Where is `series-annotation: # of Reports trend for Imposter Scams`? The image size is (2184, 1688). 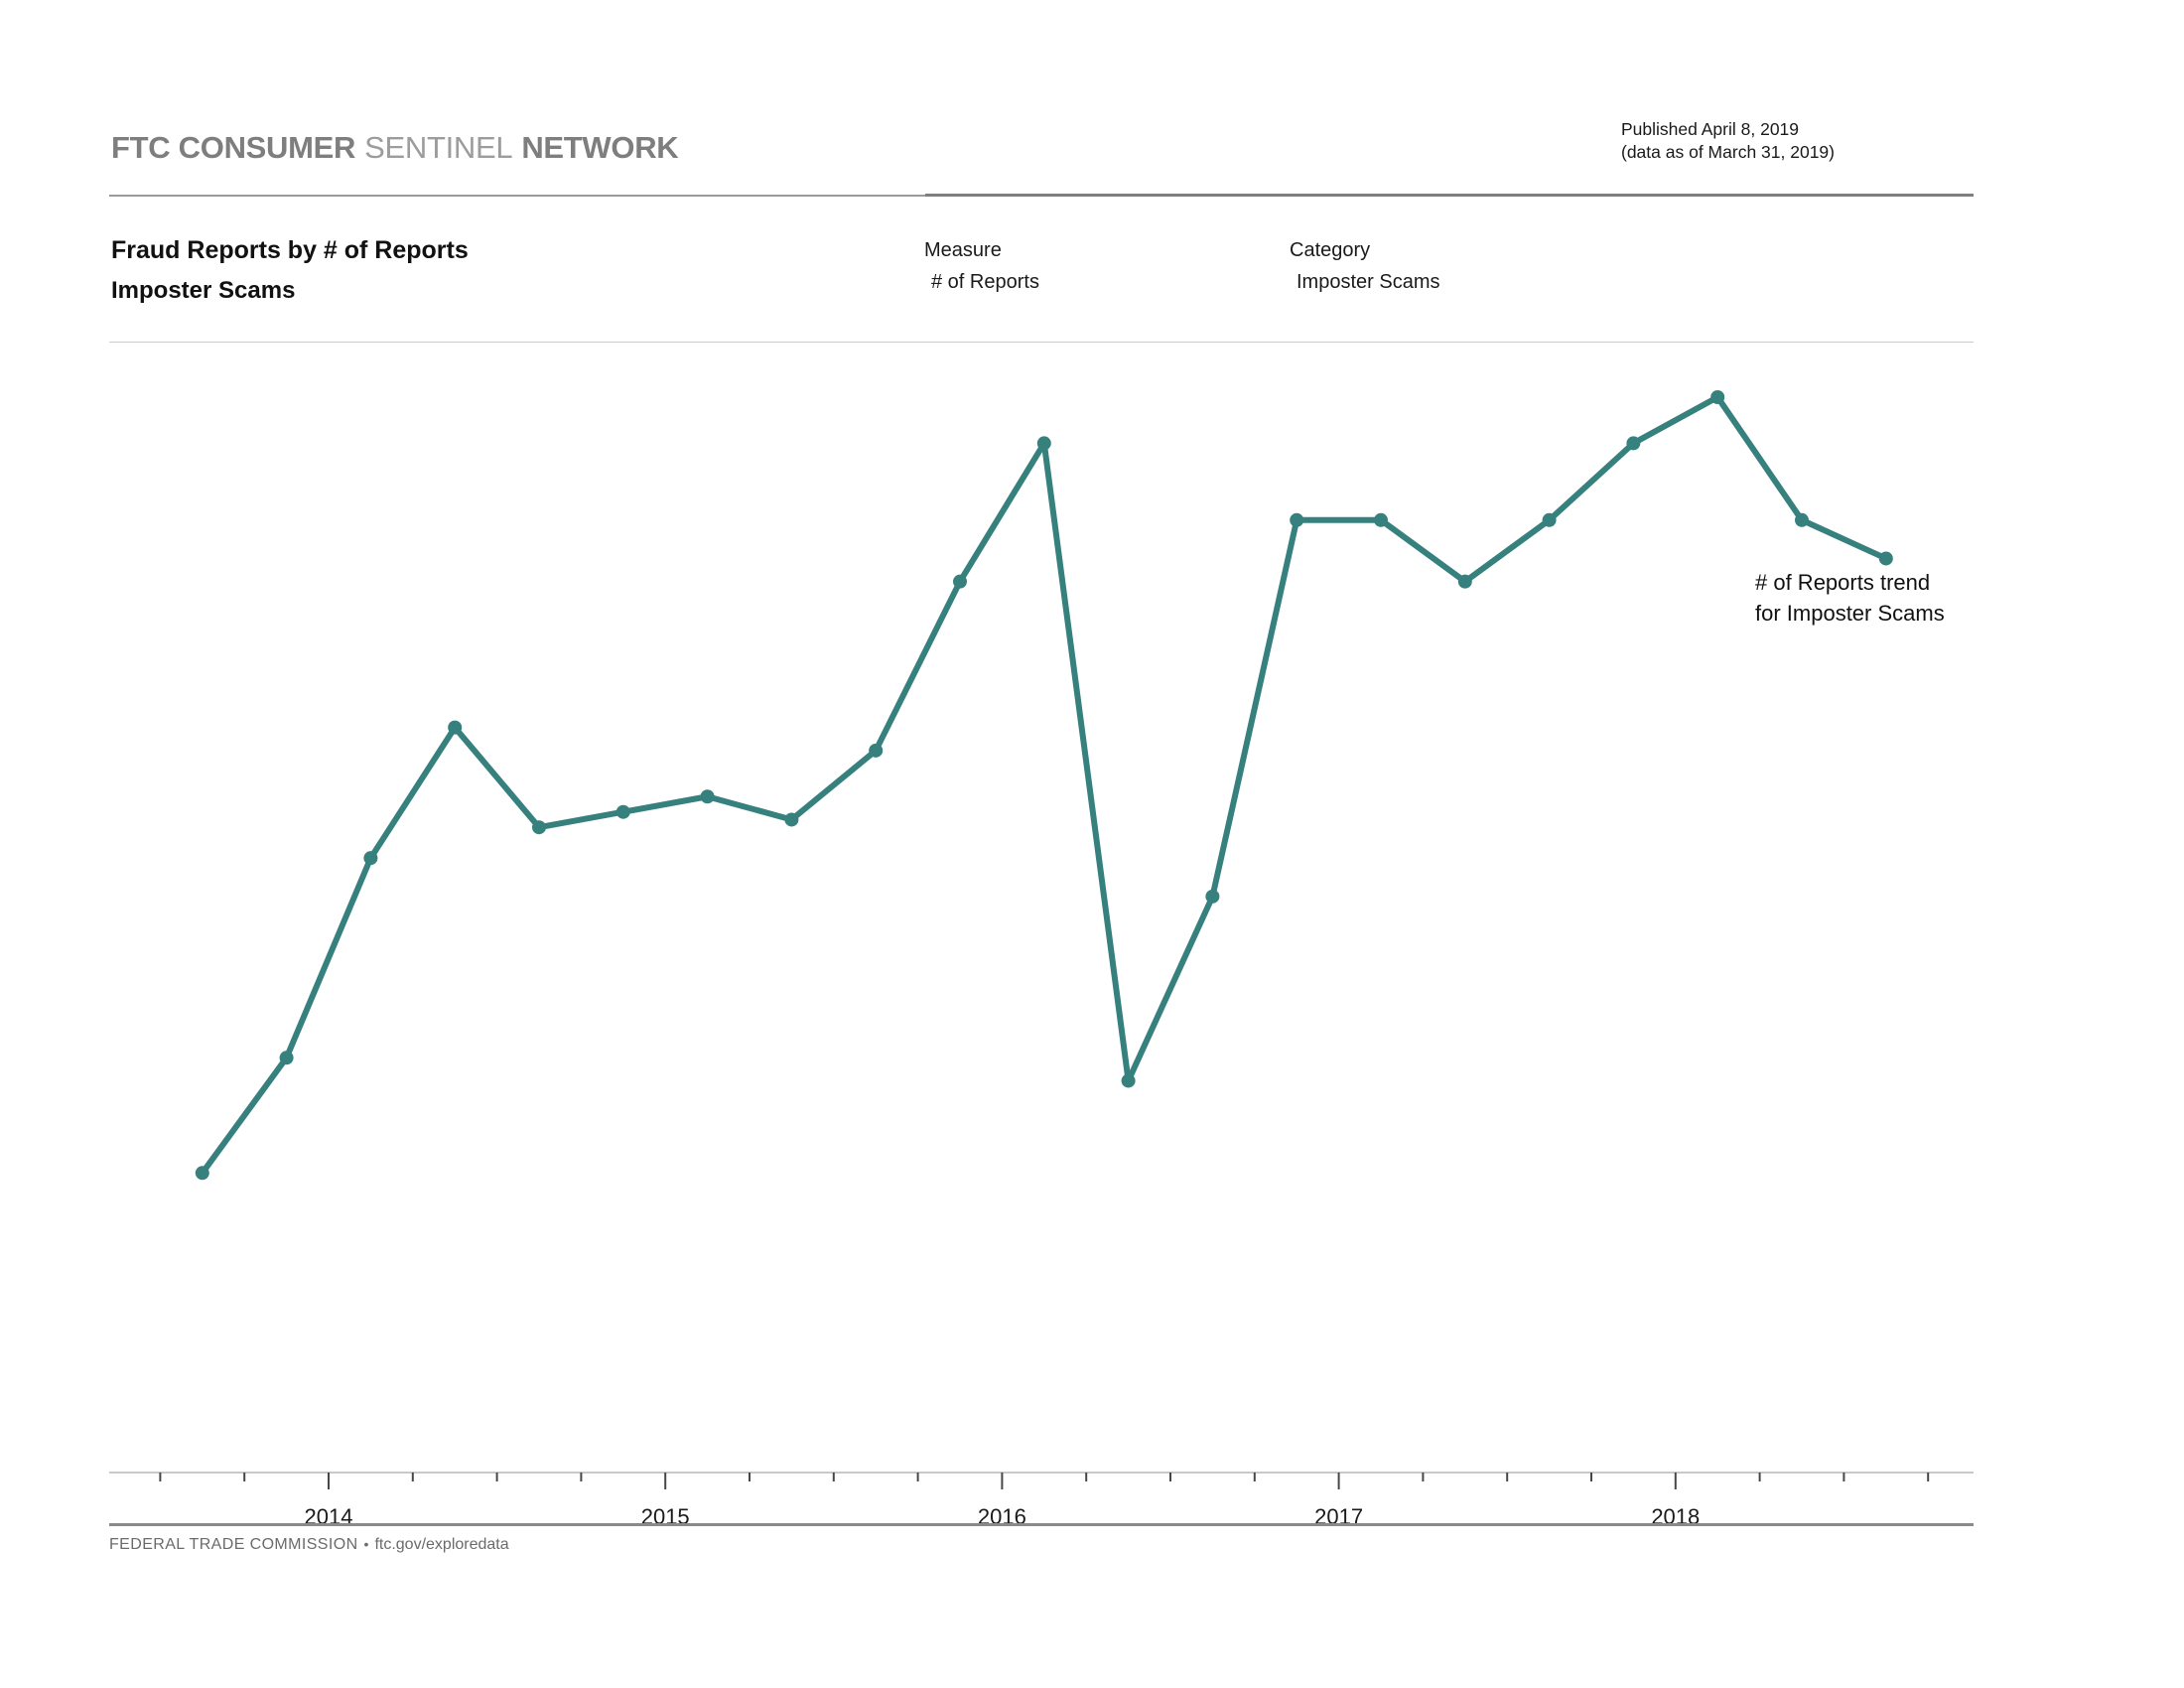
series-annotation: # of Reports trend for Imposter Scams is located at coordinates (1850, 598).